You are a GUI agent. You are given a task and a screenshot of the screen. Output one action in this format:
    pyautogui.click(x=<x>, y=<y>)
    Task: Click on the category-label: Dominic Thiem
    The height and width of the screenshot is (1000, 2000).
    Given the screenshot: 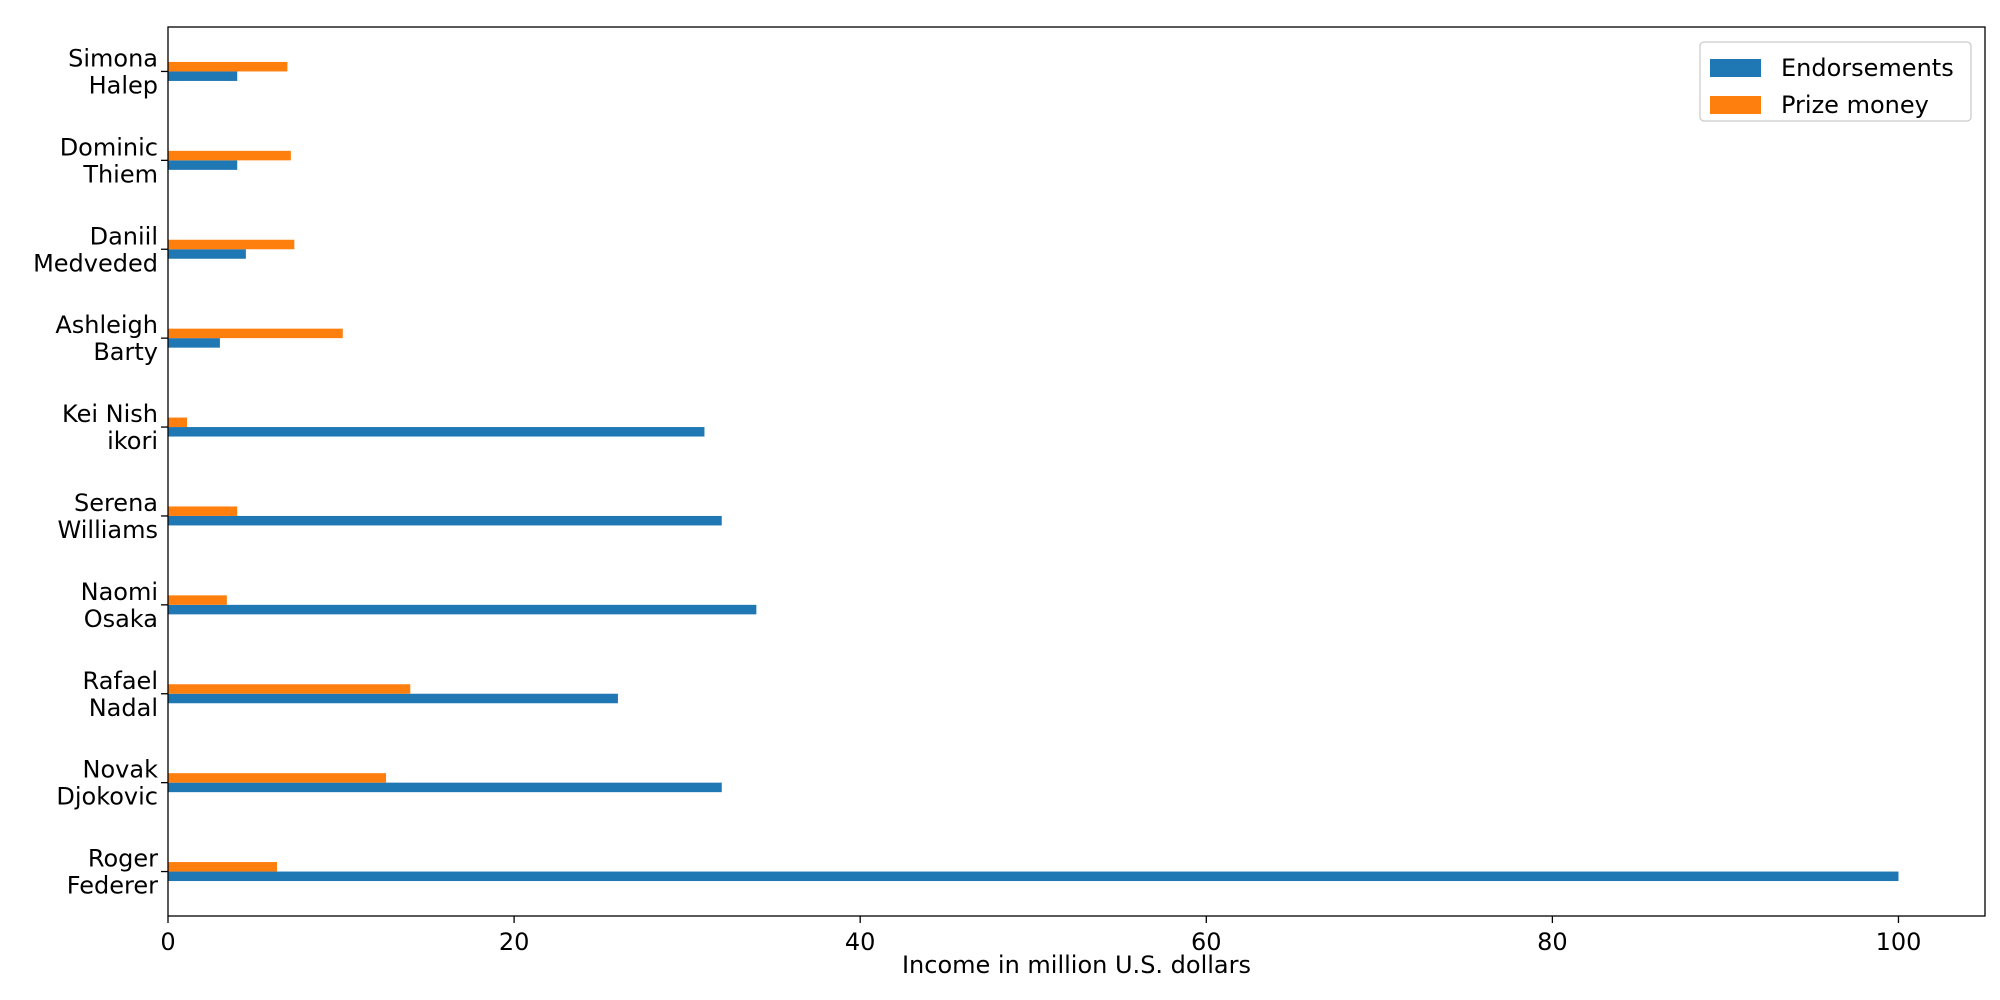 What is the action you would take?
    pyautogui.click(x=109, y=160)
    